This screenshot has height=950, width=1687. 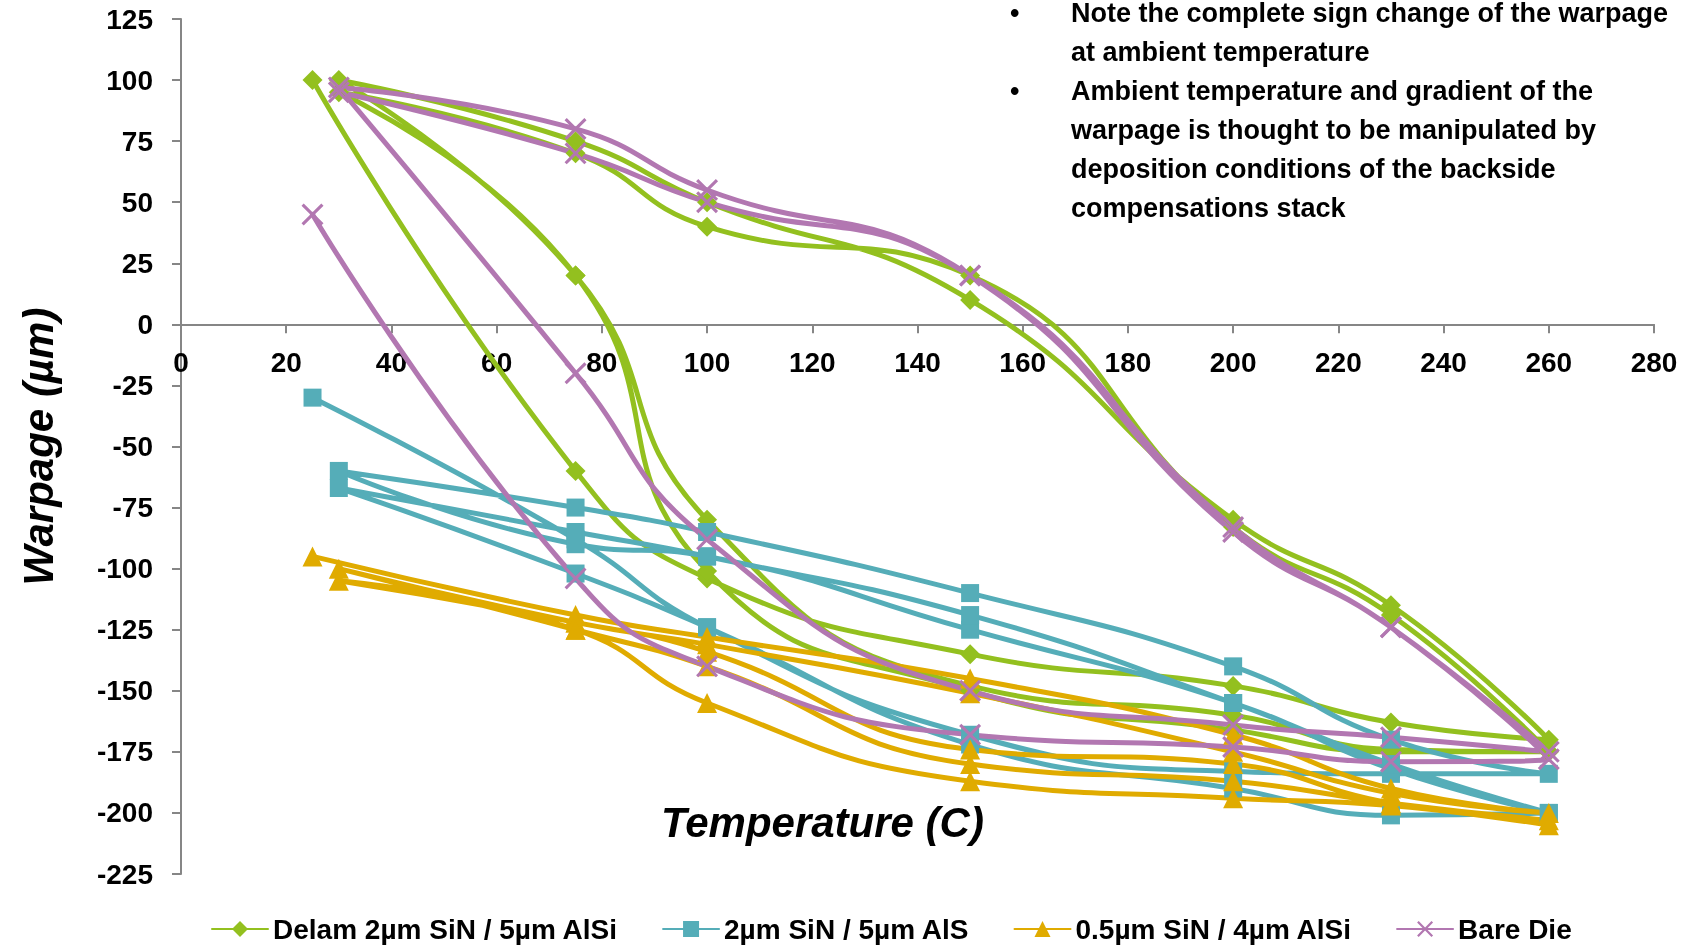 What do you see at coordinates (124, 630) in the screenshot?
I see `y-tick-label: -125` at bounding box center [124, 630].